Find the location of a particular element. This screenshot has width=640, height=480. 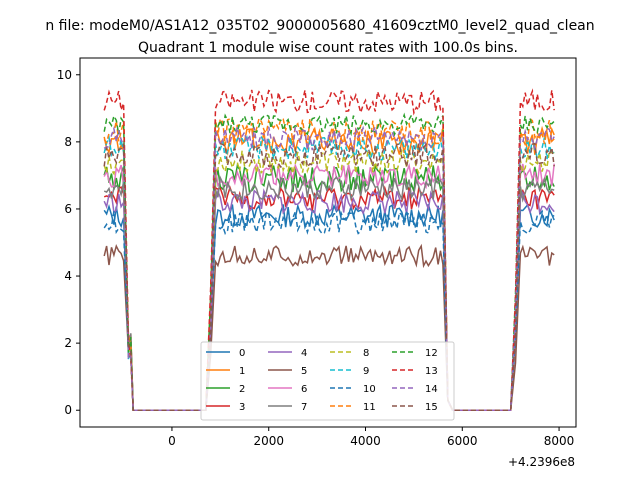

legend-label-5: 5 is located at coordinates (304, 371).